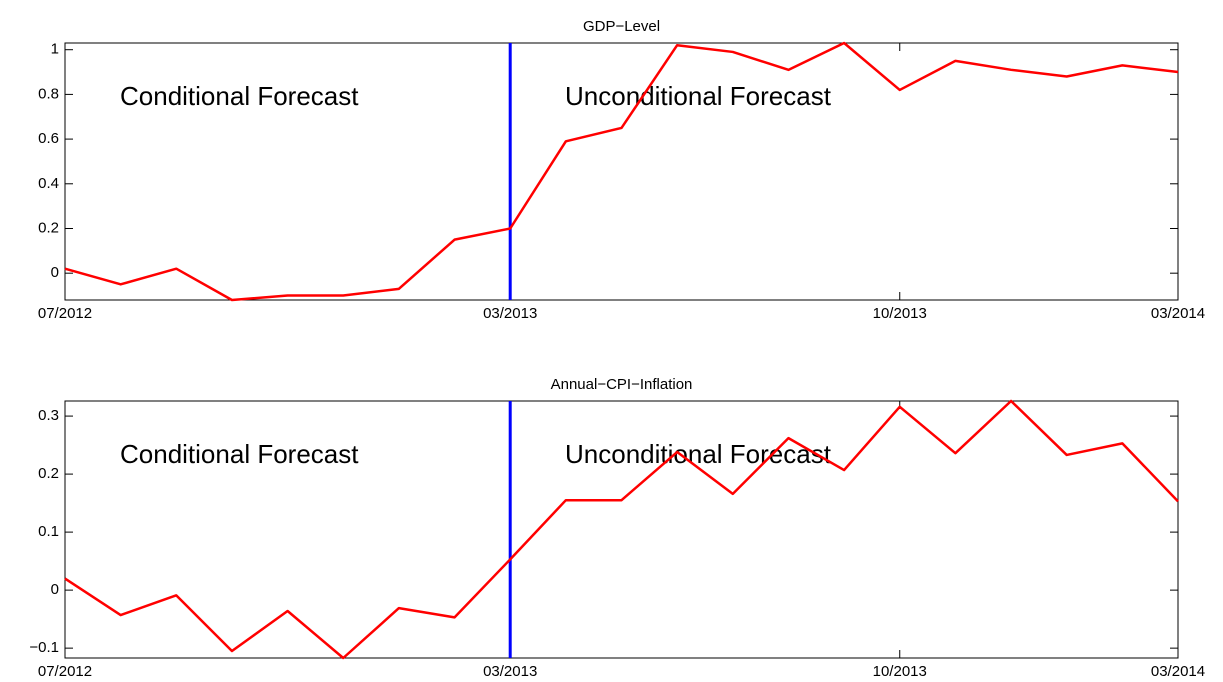 The width and height of the screenshot is (1223, 682). I want to click on y-tick-label: 0.4, so click(48, 183).